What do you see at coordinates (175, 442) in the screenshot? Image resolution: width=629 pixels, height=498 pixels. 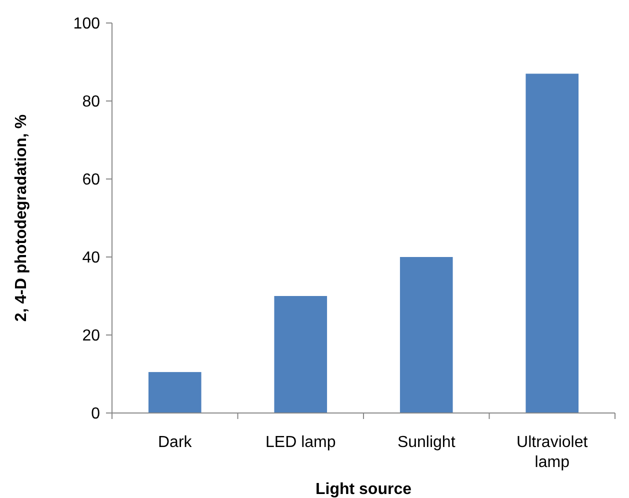 I see `x-tick-label: Dark` at bounding box center [175, 442].